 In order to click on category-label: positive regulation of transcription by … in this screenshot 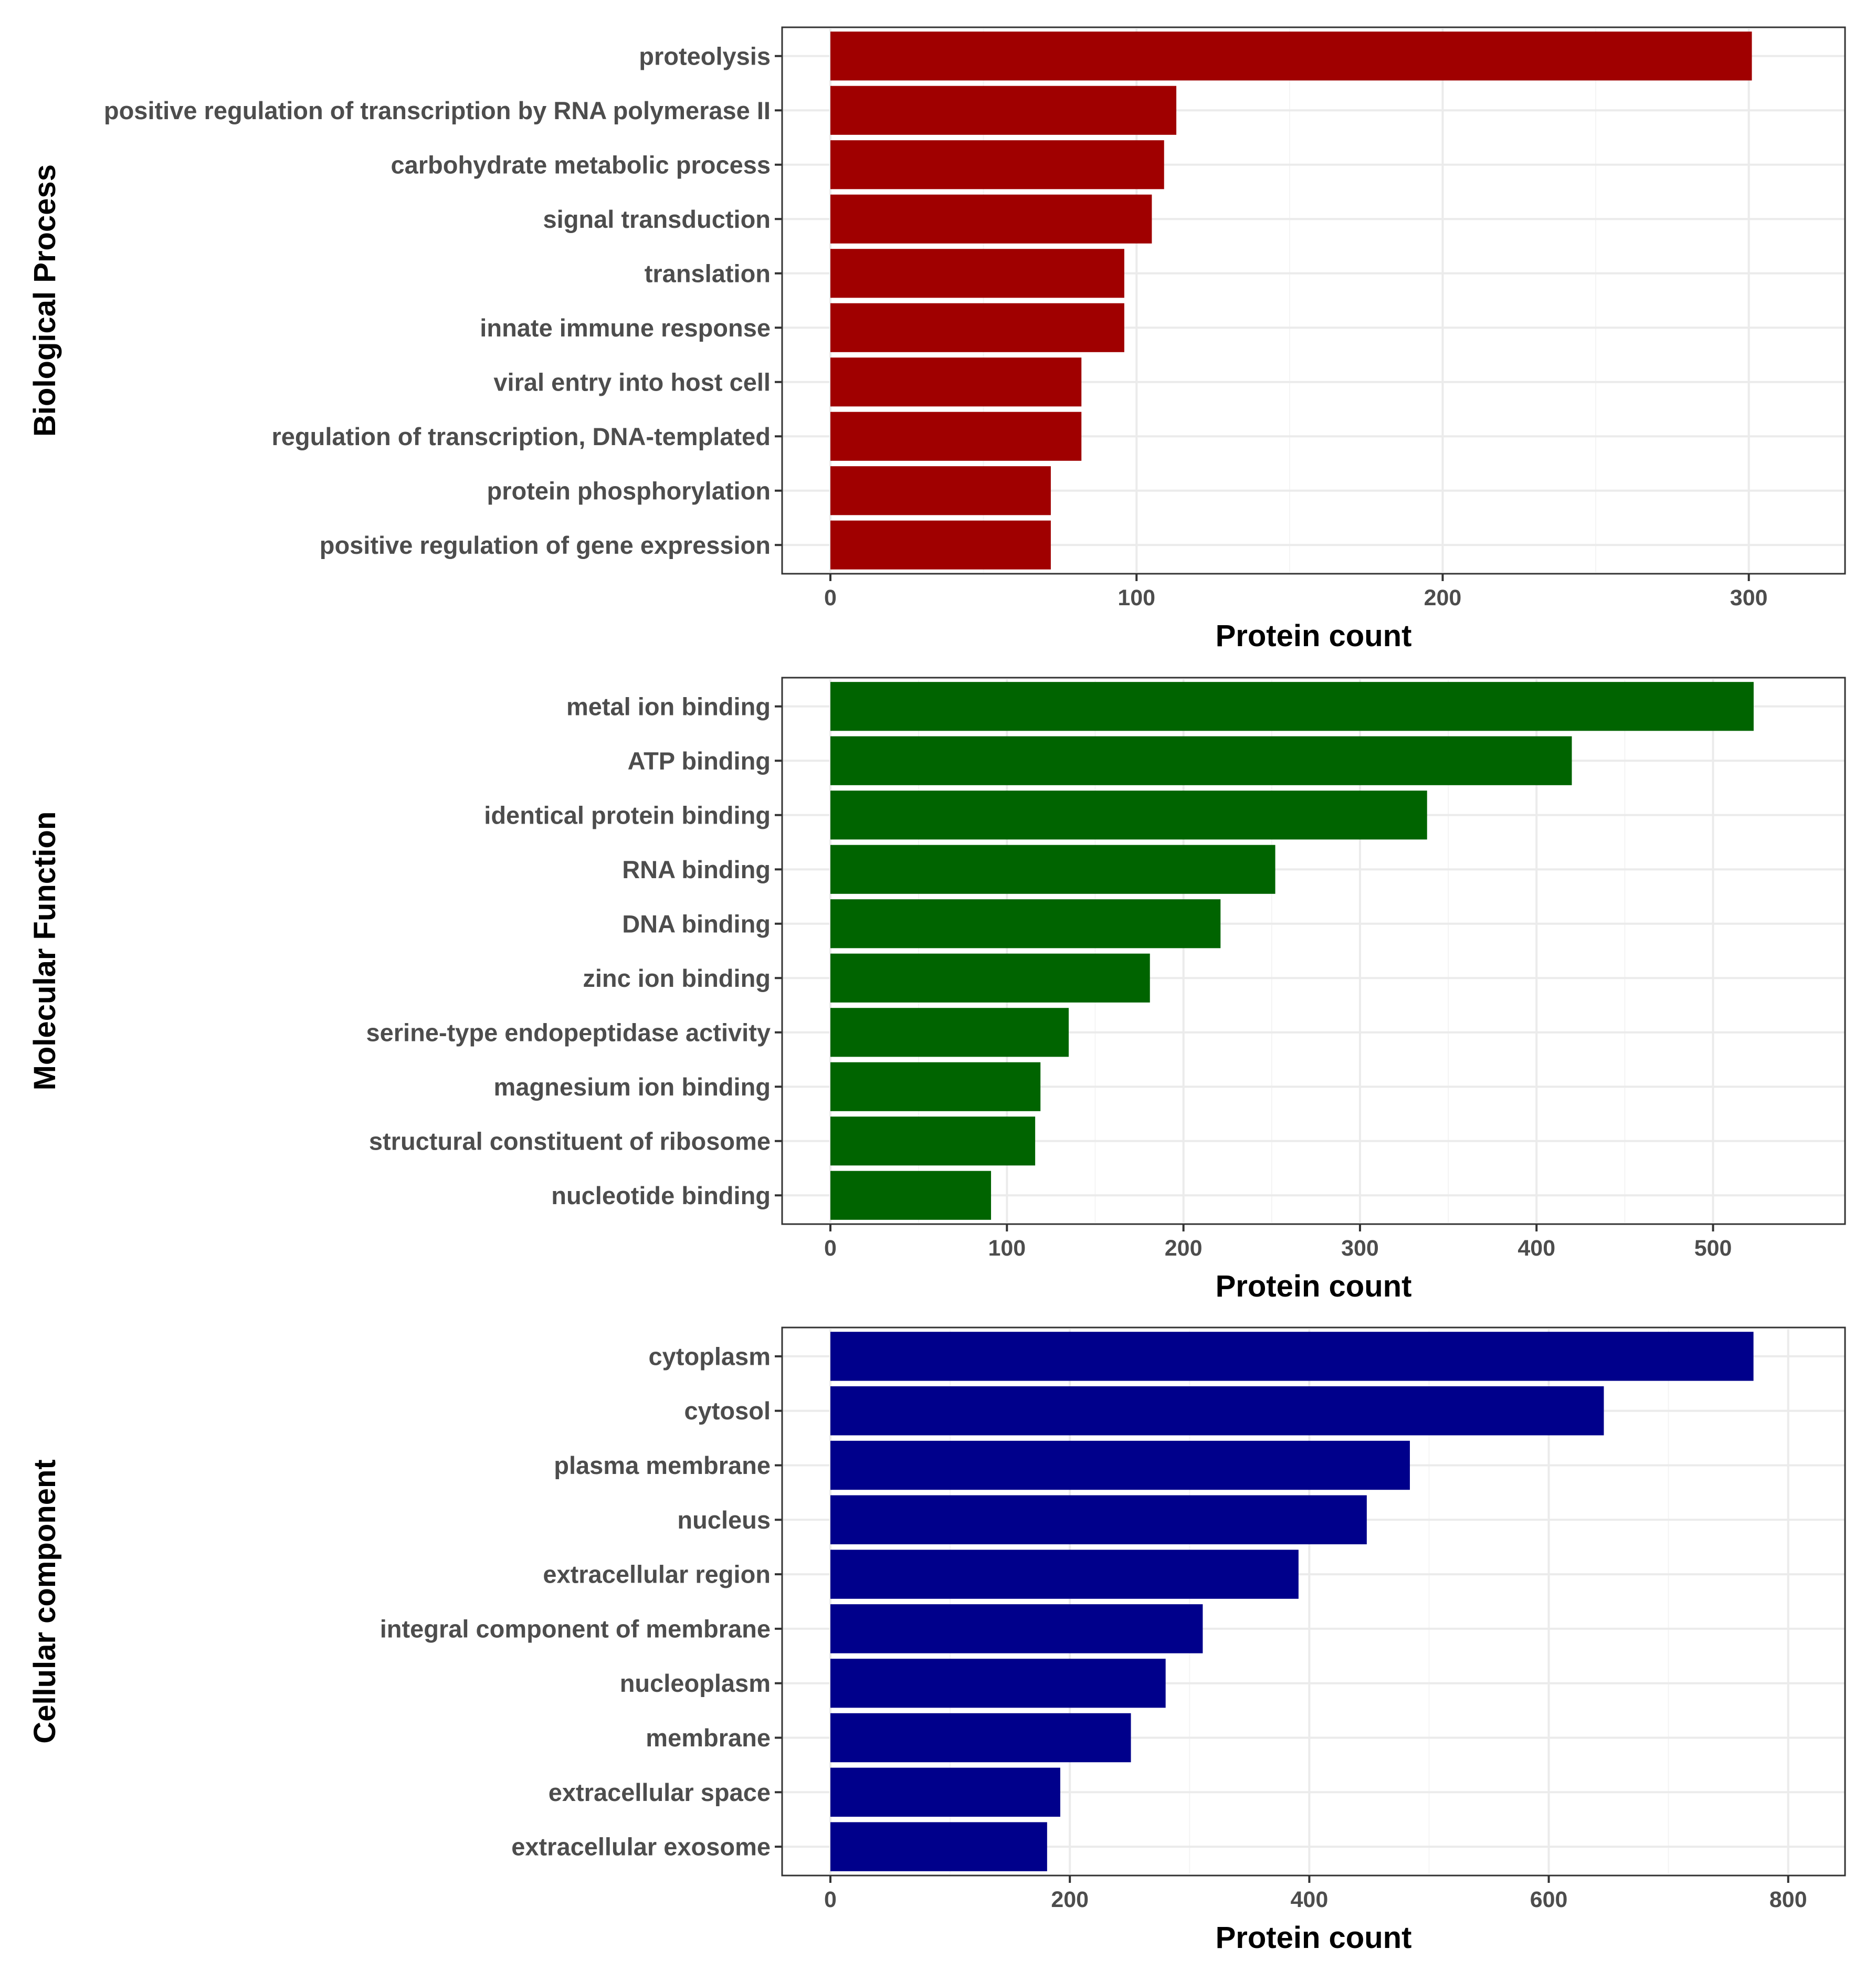, I will do `click(437, 110)`.